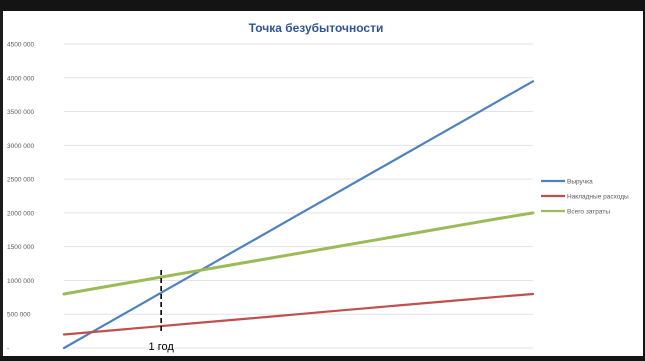 Image resolution: width=645 pixels, height=361 pixels. What do you see at coordinates (20, 112) in the screenshot?
I see `y-tick-label: 3500 000` at bounding box center [20, 112].